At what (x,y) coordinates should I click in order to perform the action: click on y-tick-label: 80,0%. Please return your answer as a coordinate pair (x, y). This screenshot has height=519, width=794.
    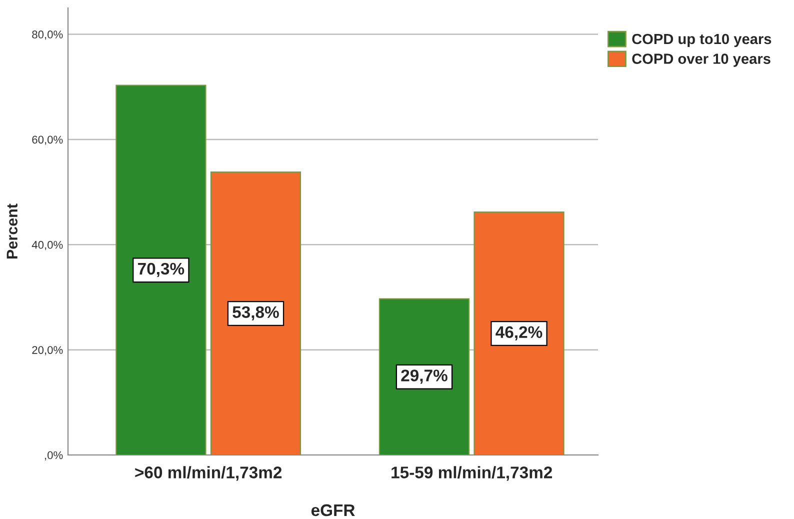
    Looking at the image, I should click on (47, 35).